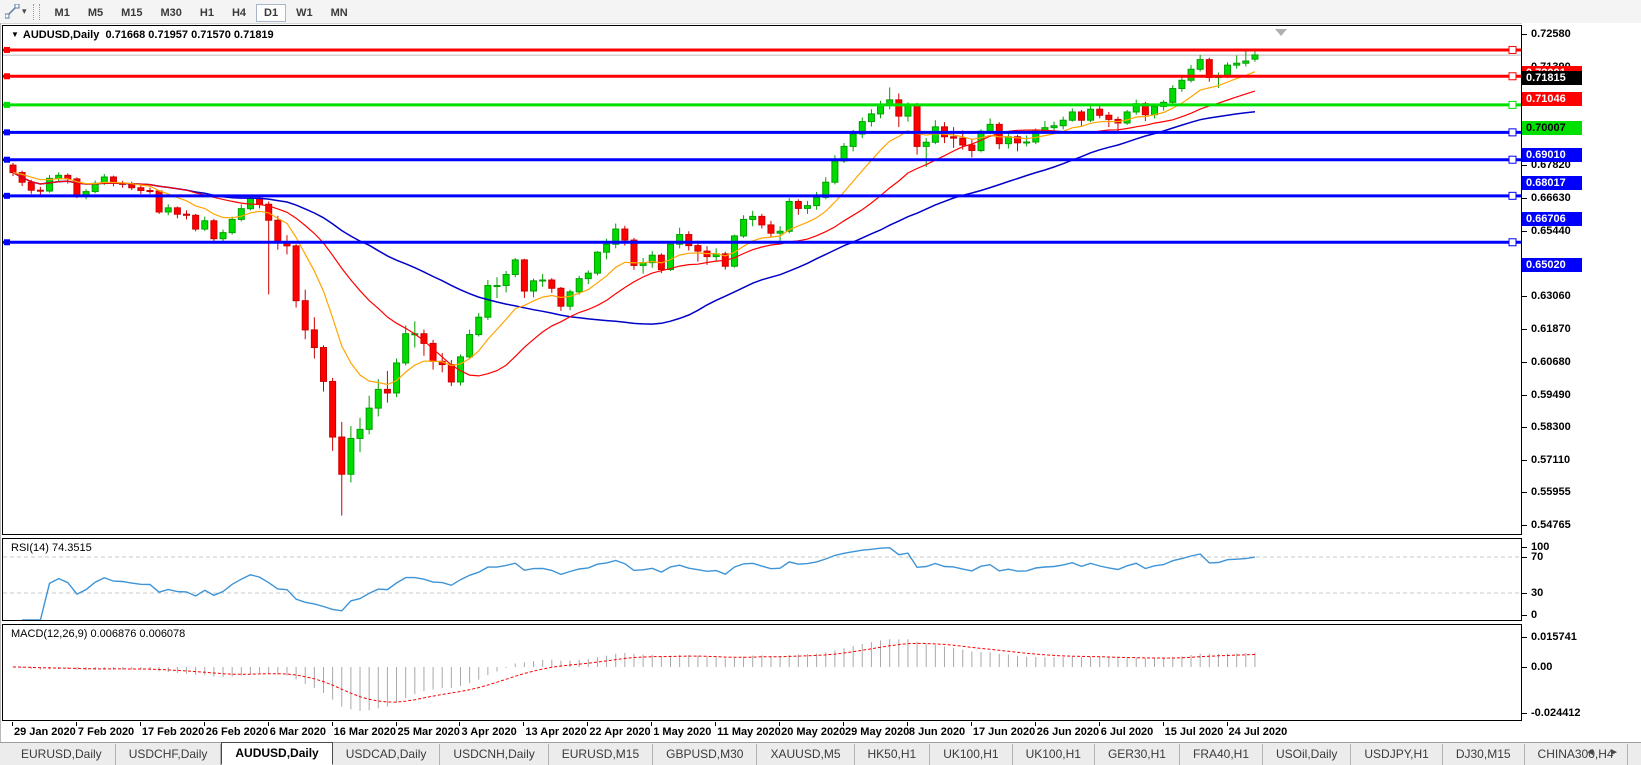 The image size is (1641, 765). I want to click on date-axis-label: 16 Mar 2020, so click(364, 732).